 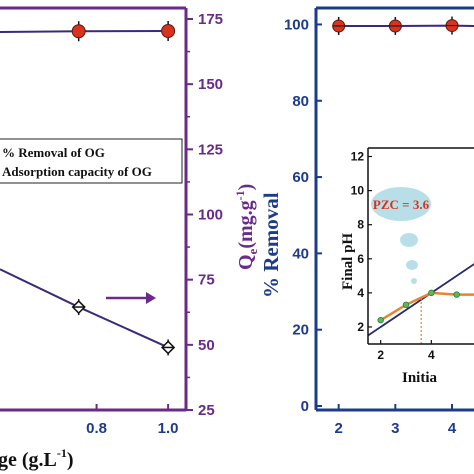 I want to click on right-x-ticks: 2 3 4, so click(x=395, y=420).